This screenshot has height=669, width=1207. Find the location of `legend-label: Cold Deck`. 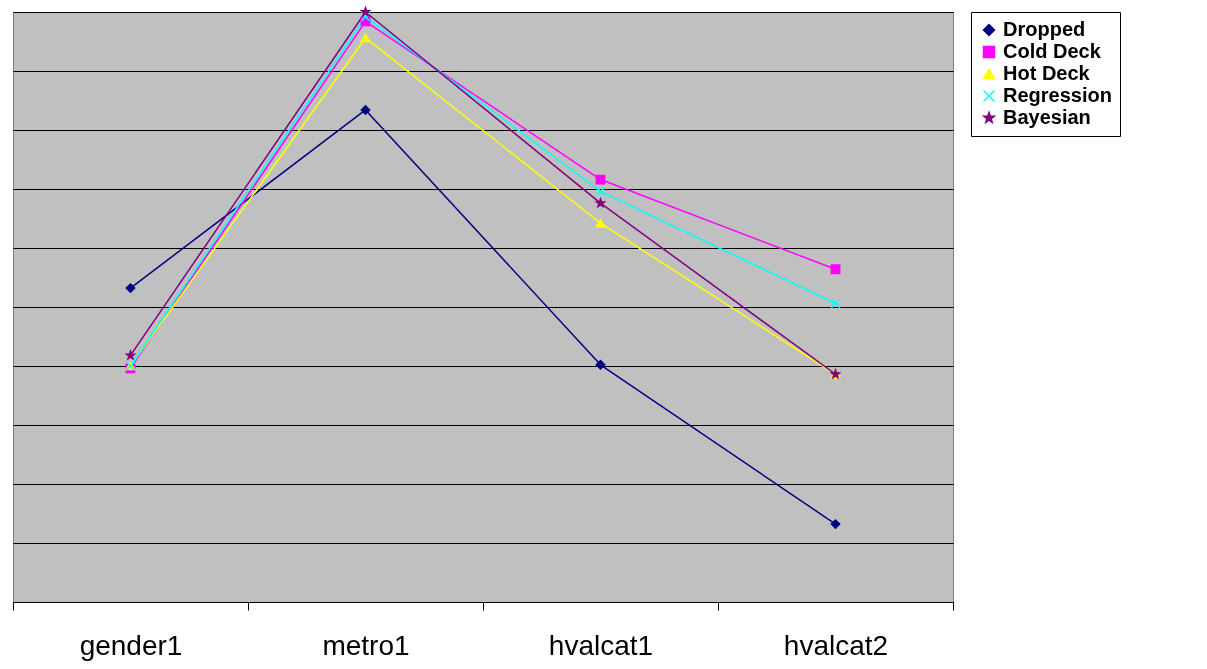

legend-label: Cold Deck is located at coordinates (1052, 51).